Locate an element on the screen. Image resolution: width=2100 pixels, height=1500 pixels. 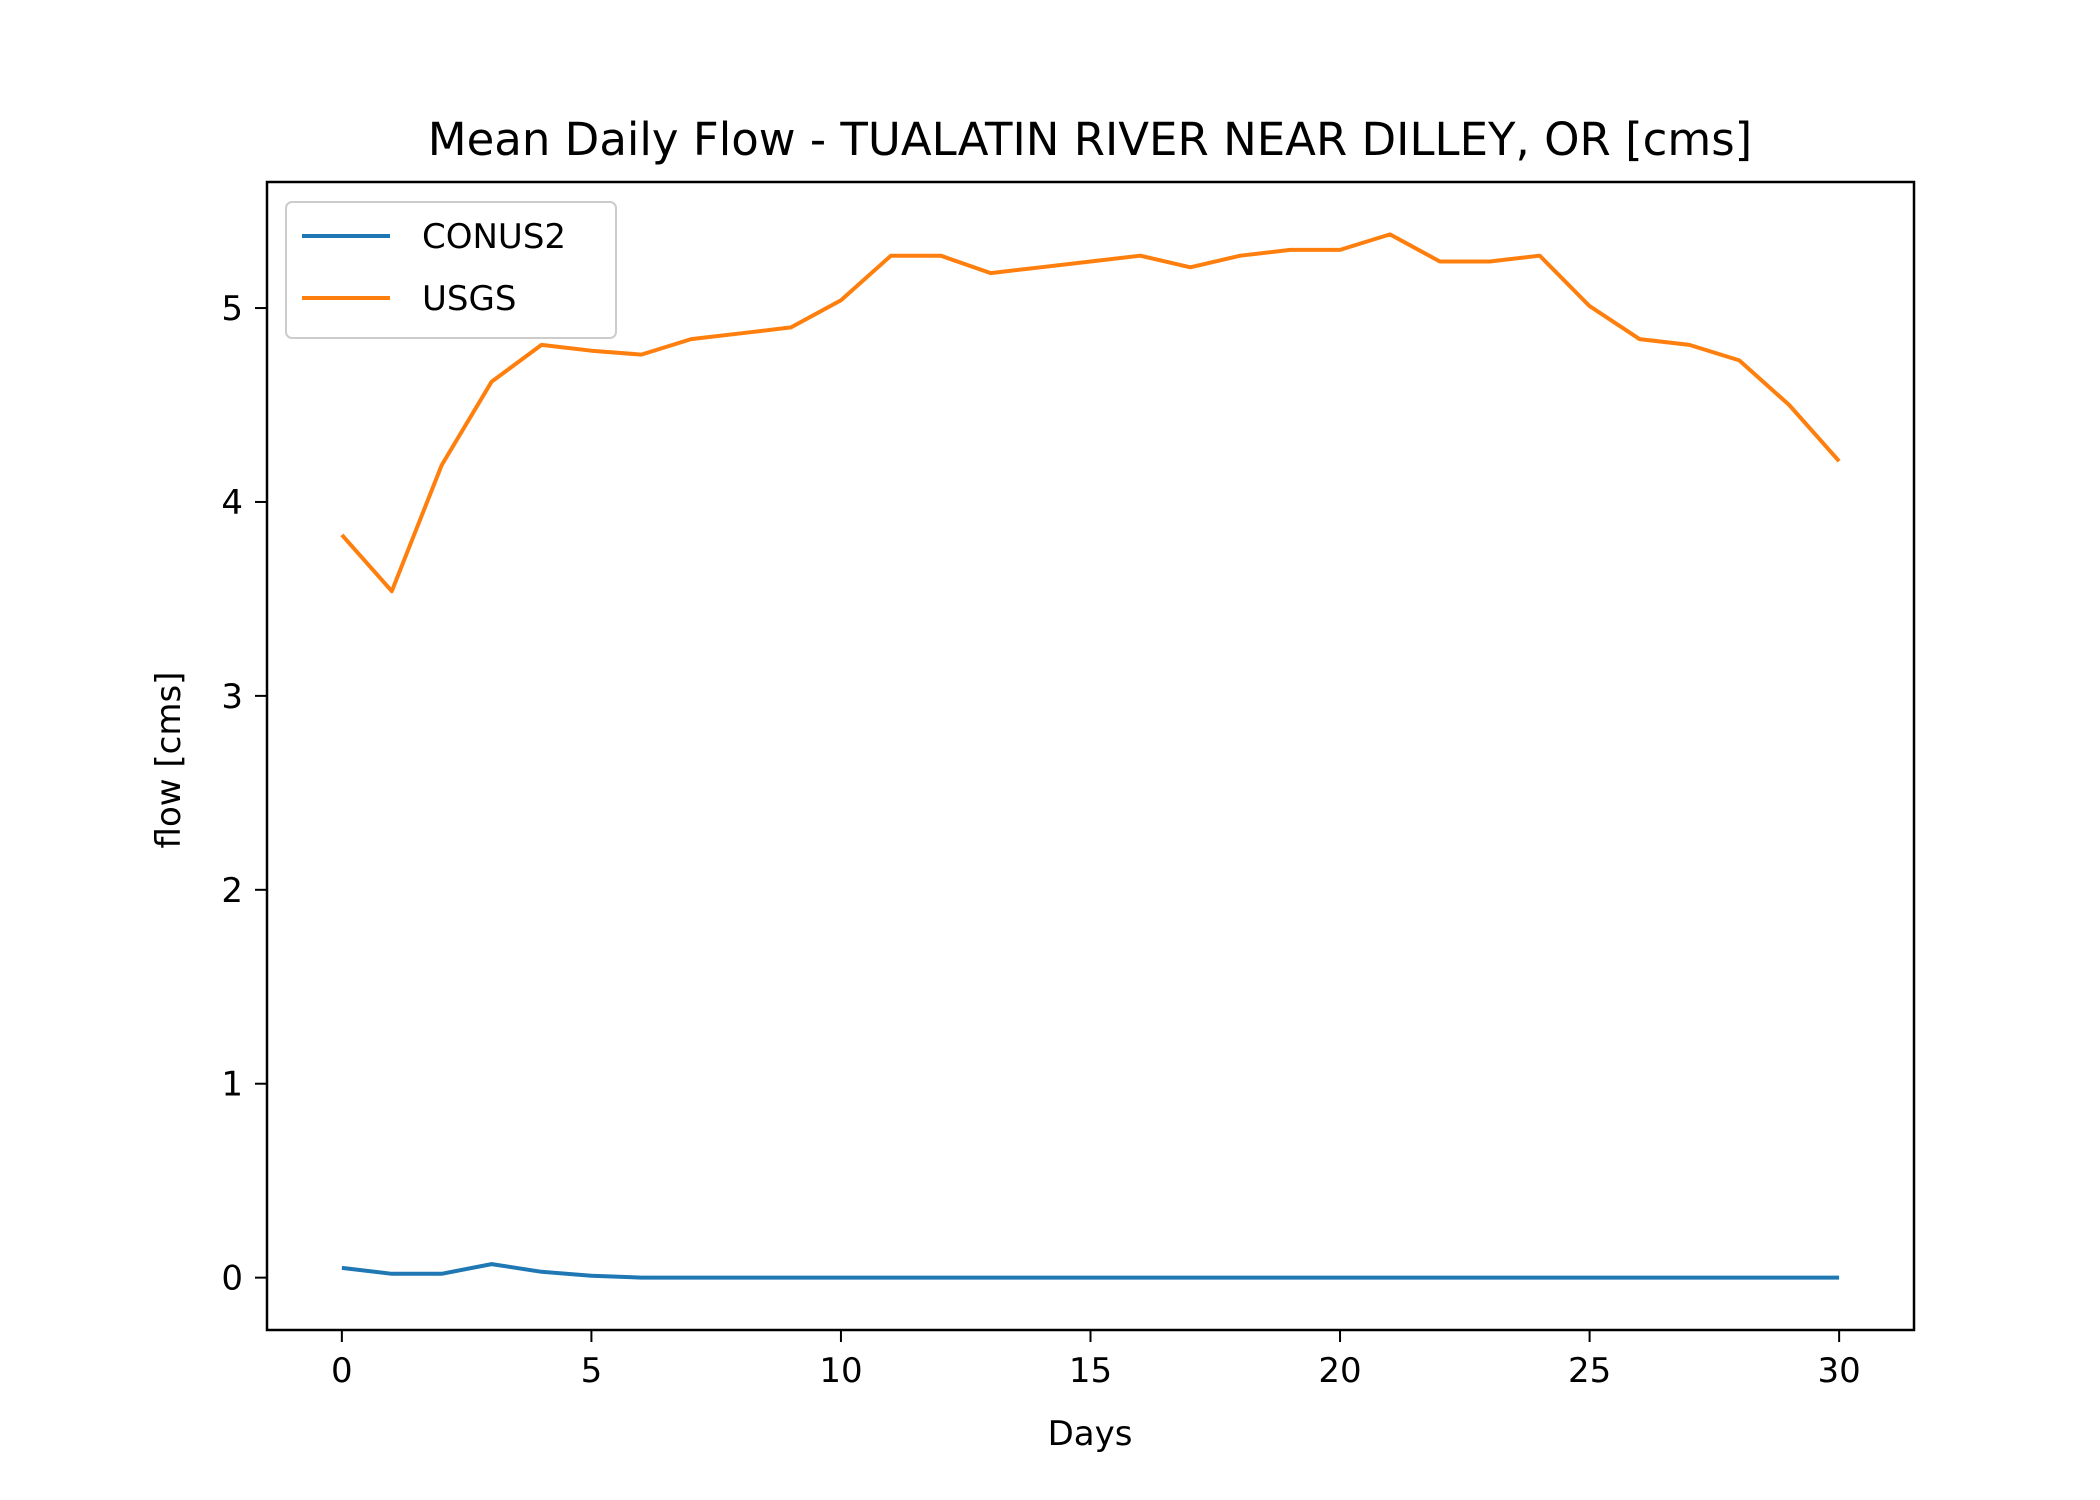
y-tick-label: 1 is located at coordinates (232, 1085).